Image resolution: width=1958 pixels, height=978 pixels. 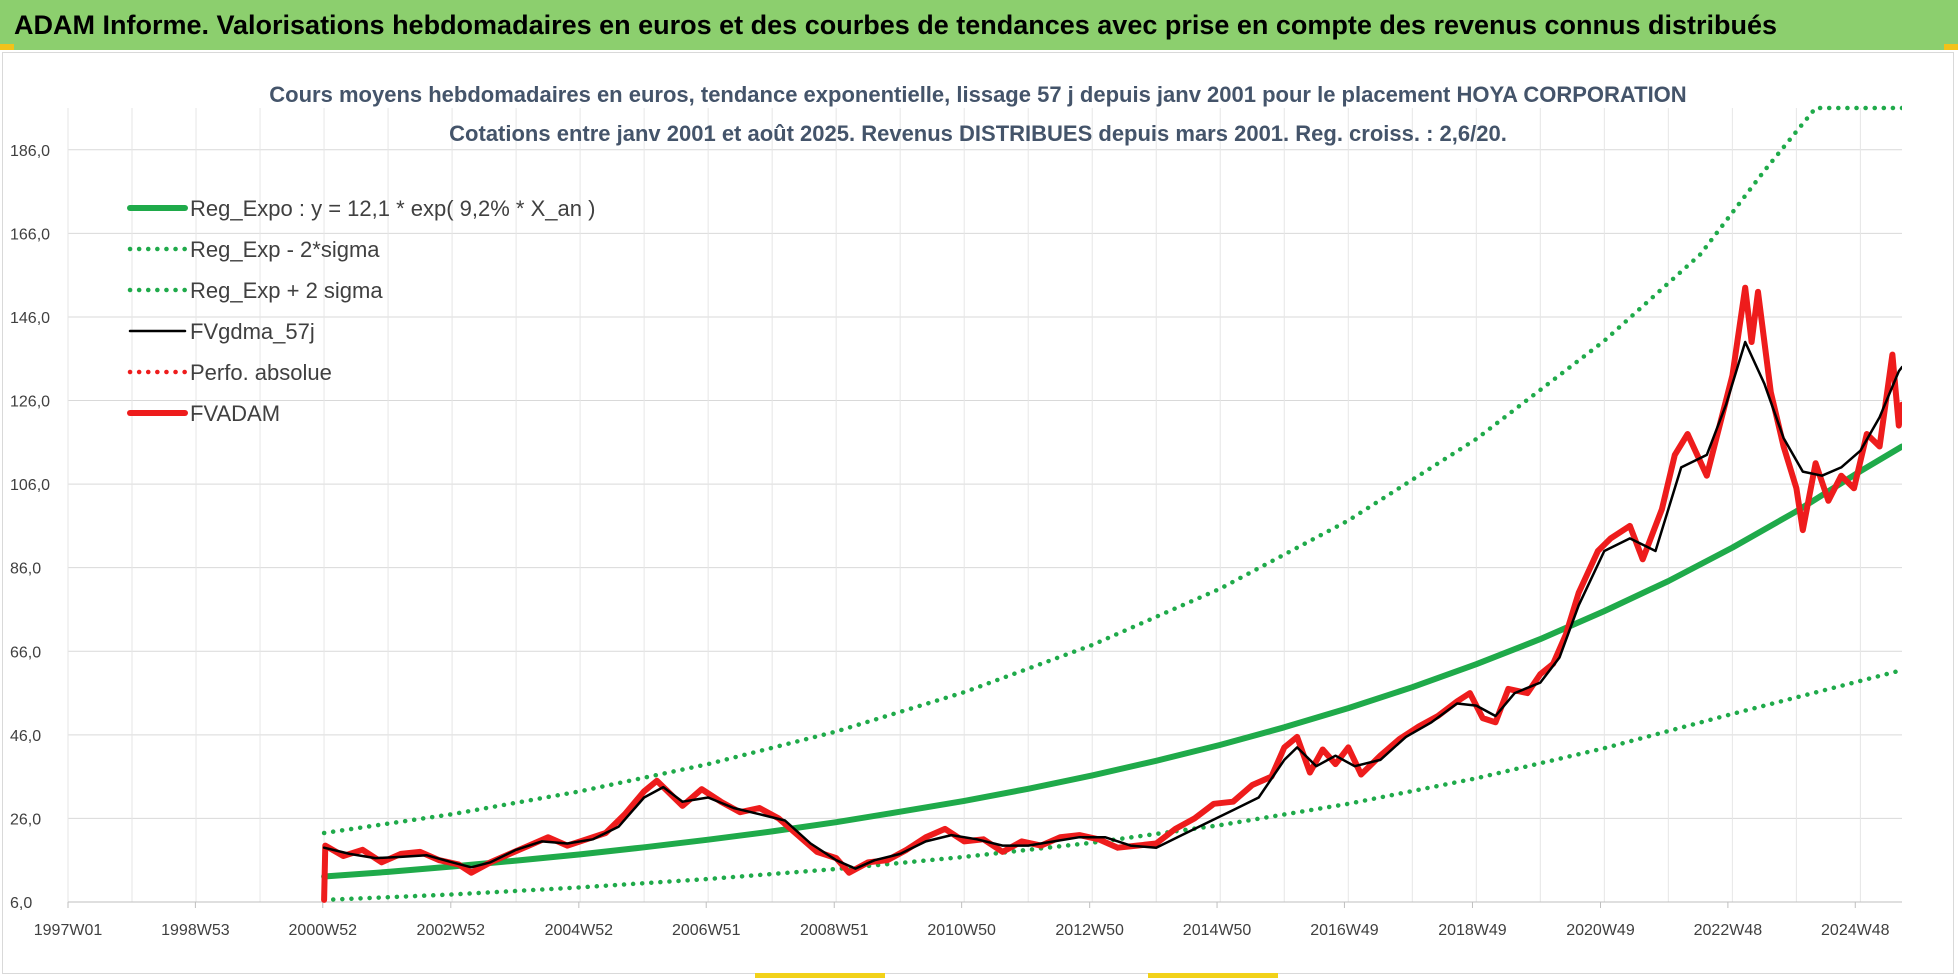 What do you see at coordinates (1951, 47) in the screenshot?
I see `banner-accent-right` at bounding box center [1951, 47].